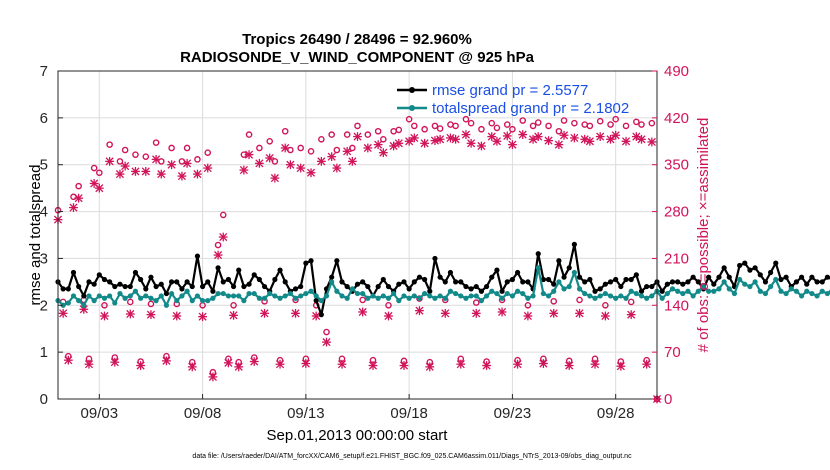 The image size is (830, 470). What do you see at coordinates (703, 235) in the screenshot?
I see `y2-axis-label: # of obs: o=possible; ×=assimilated` at bounding box center [703, 235].